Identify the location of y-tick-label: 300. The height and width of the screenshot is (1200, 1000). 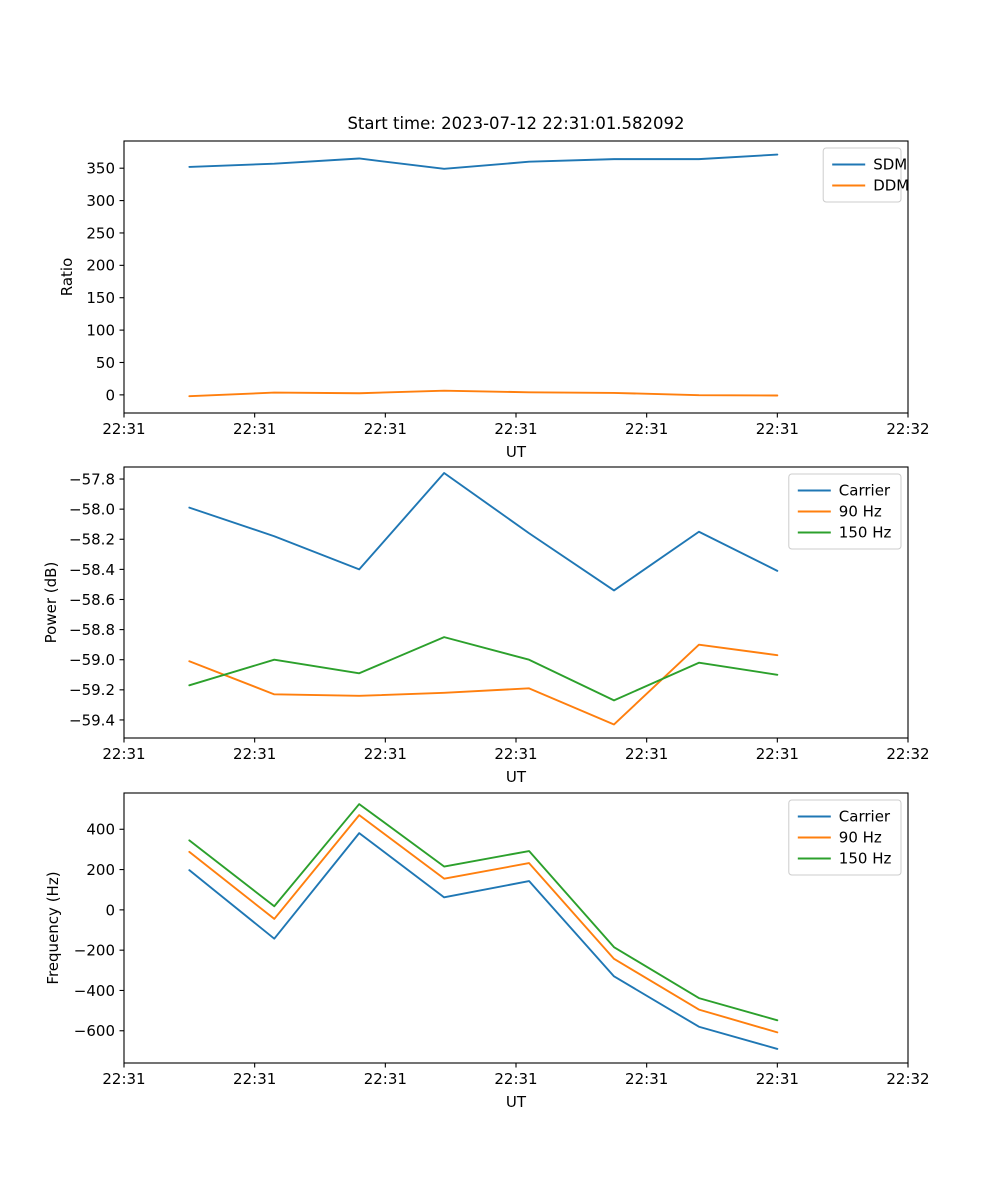
(100, 201).